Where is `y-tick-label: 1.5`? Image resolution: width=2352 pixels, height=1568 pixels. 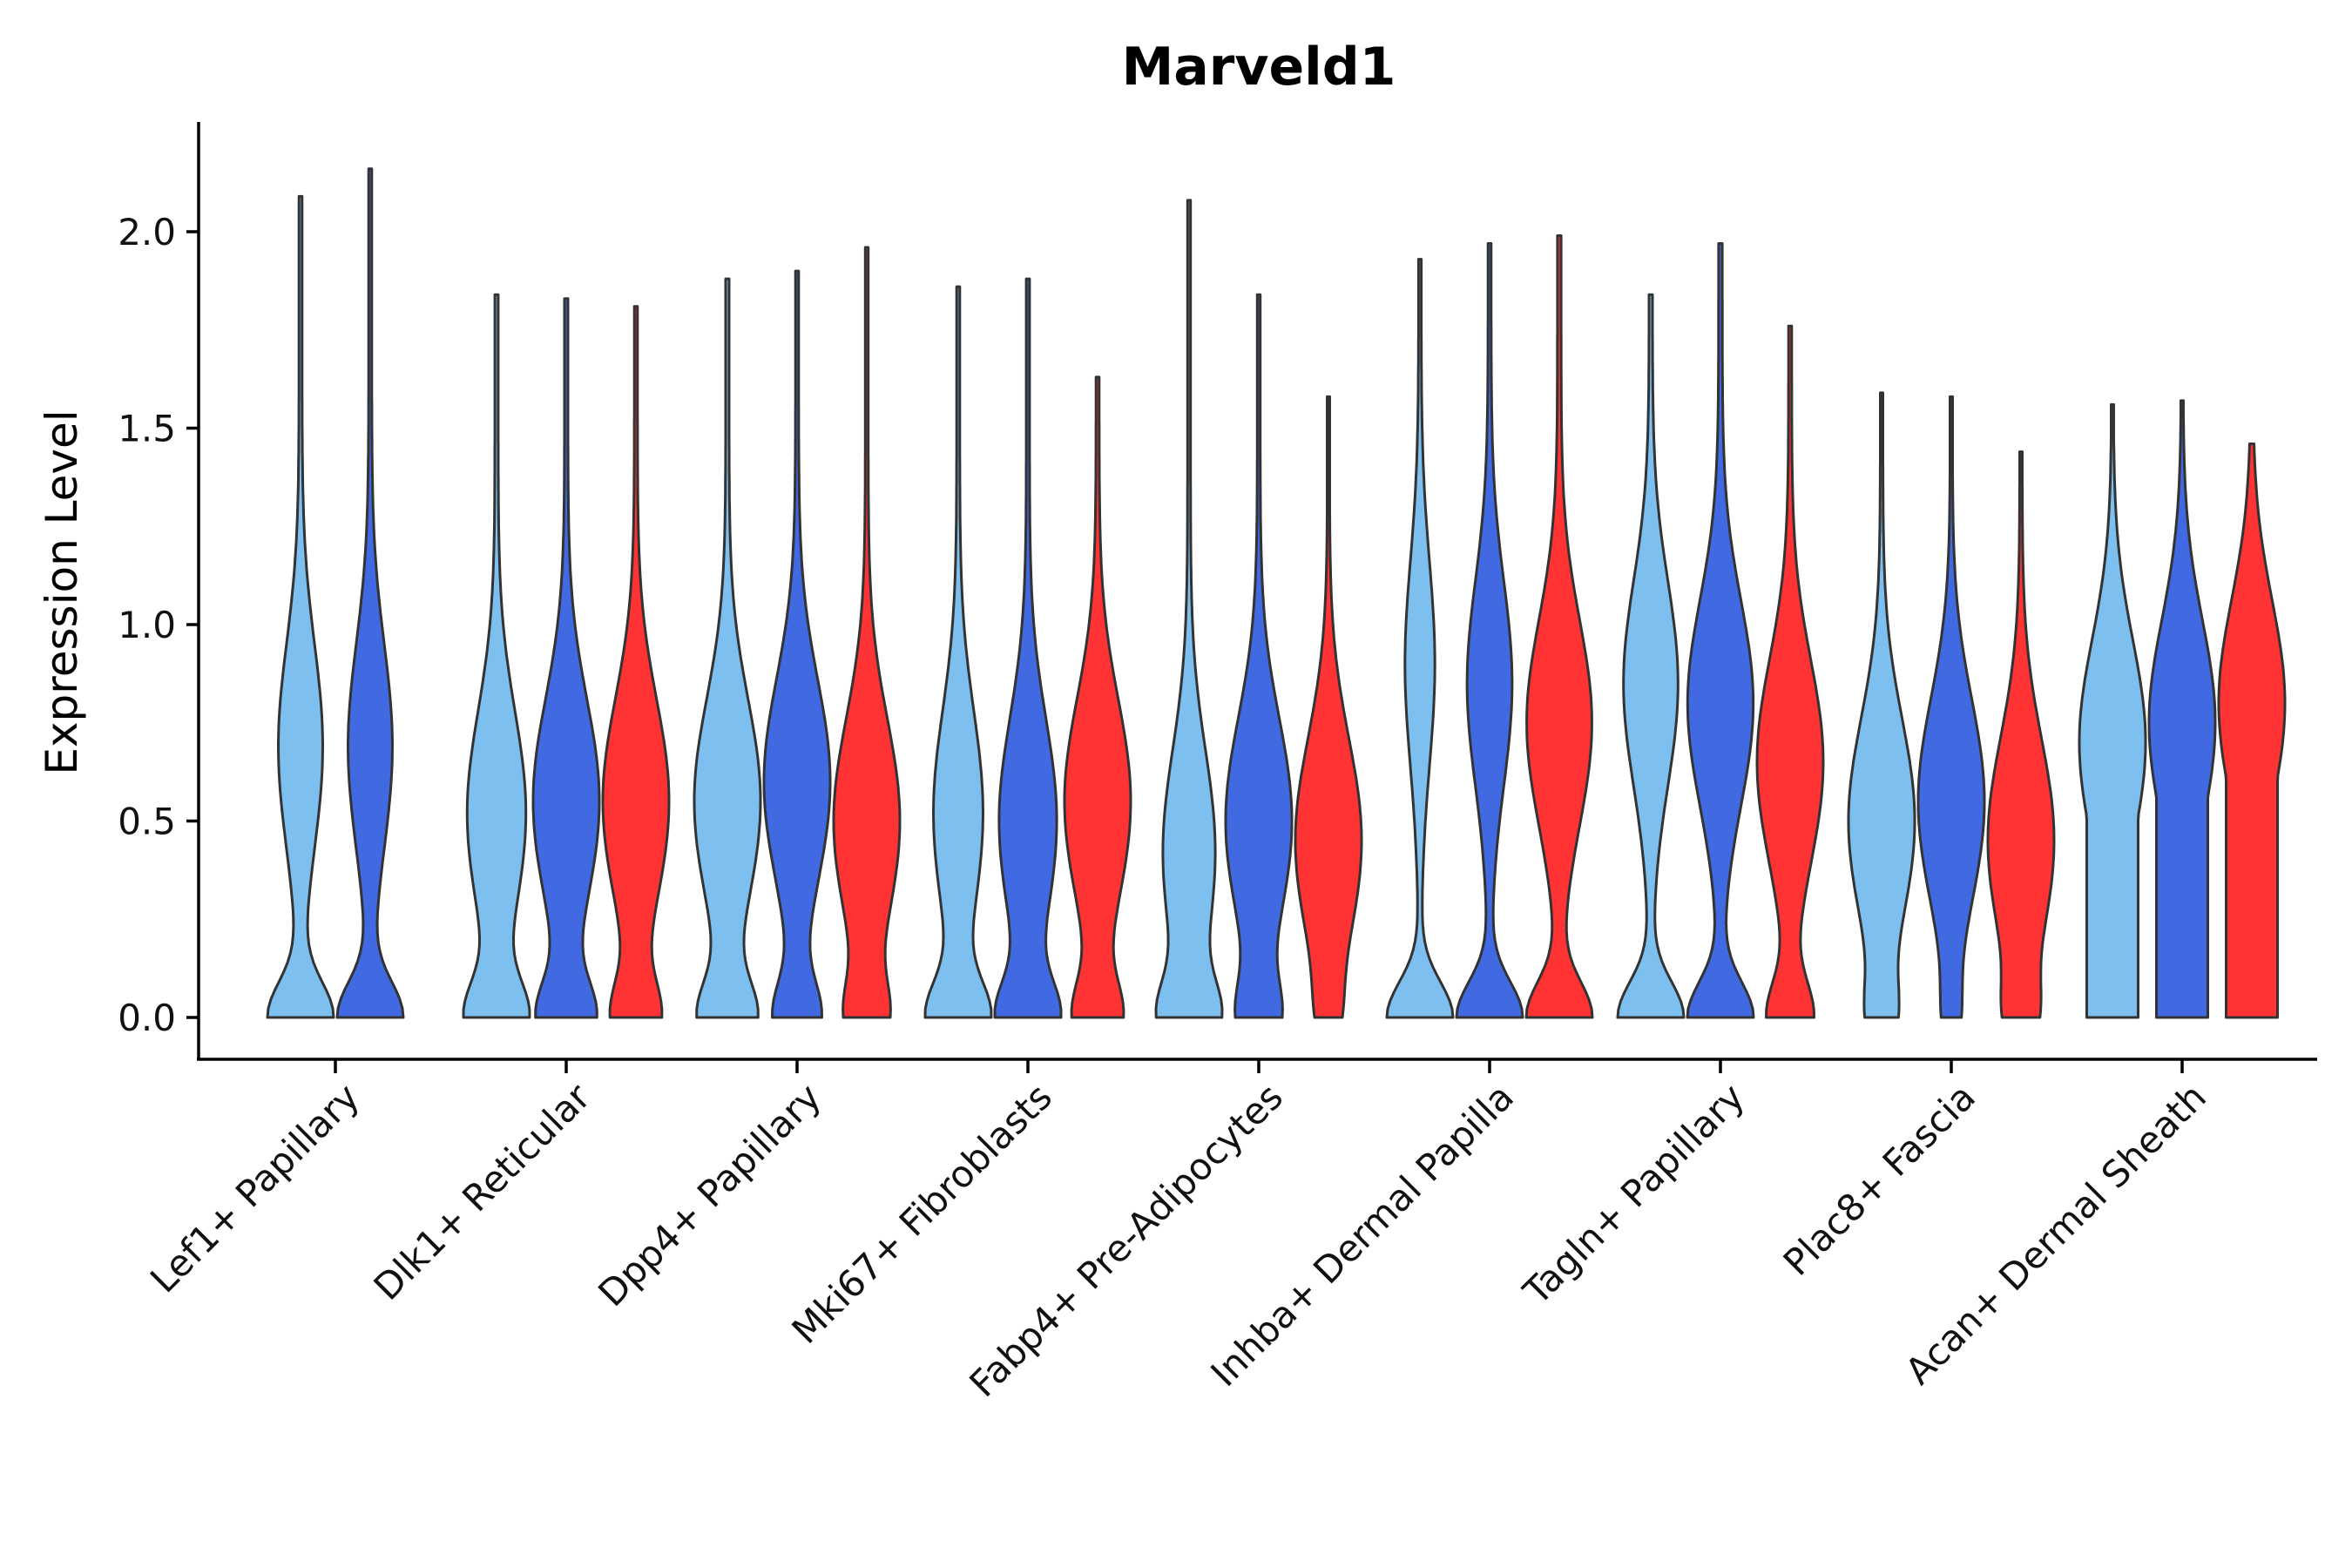 y-tick-label: 1.5 is located at coordinates (147, 429).